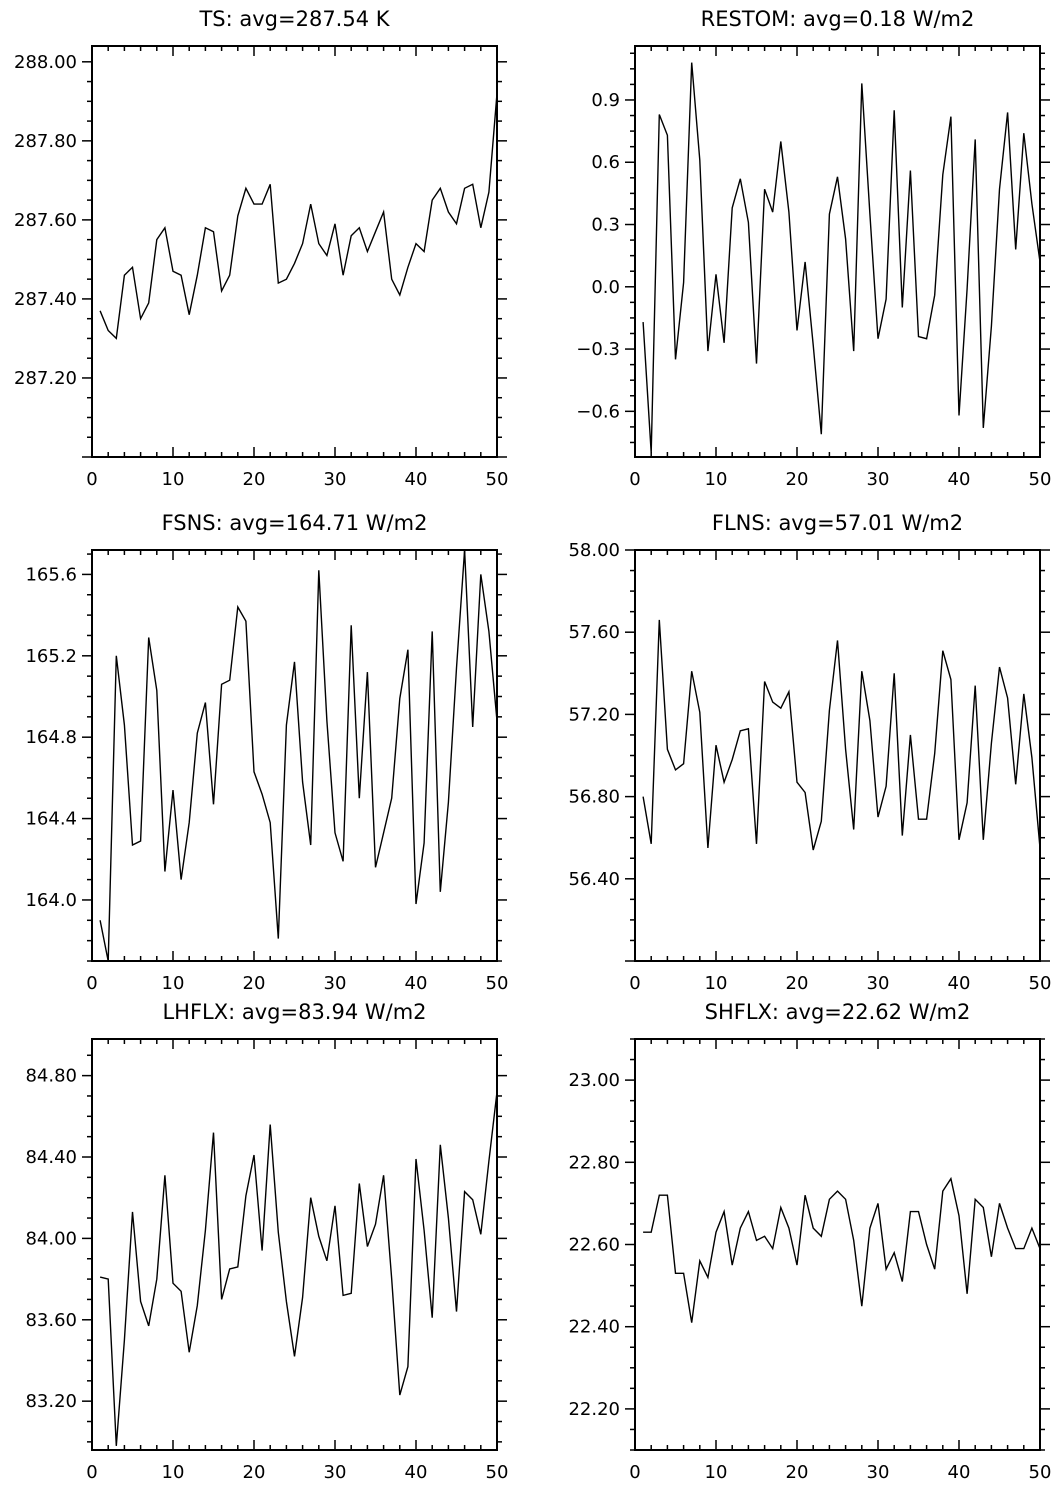  What do you see at coordinates (294, 1012) in the screenshot?
I see `chart-title: LHFLX: avg=83.94 W/m2` at bounding box center [294, 1012].